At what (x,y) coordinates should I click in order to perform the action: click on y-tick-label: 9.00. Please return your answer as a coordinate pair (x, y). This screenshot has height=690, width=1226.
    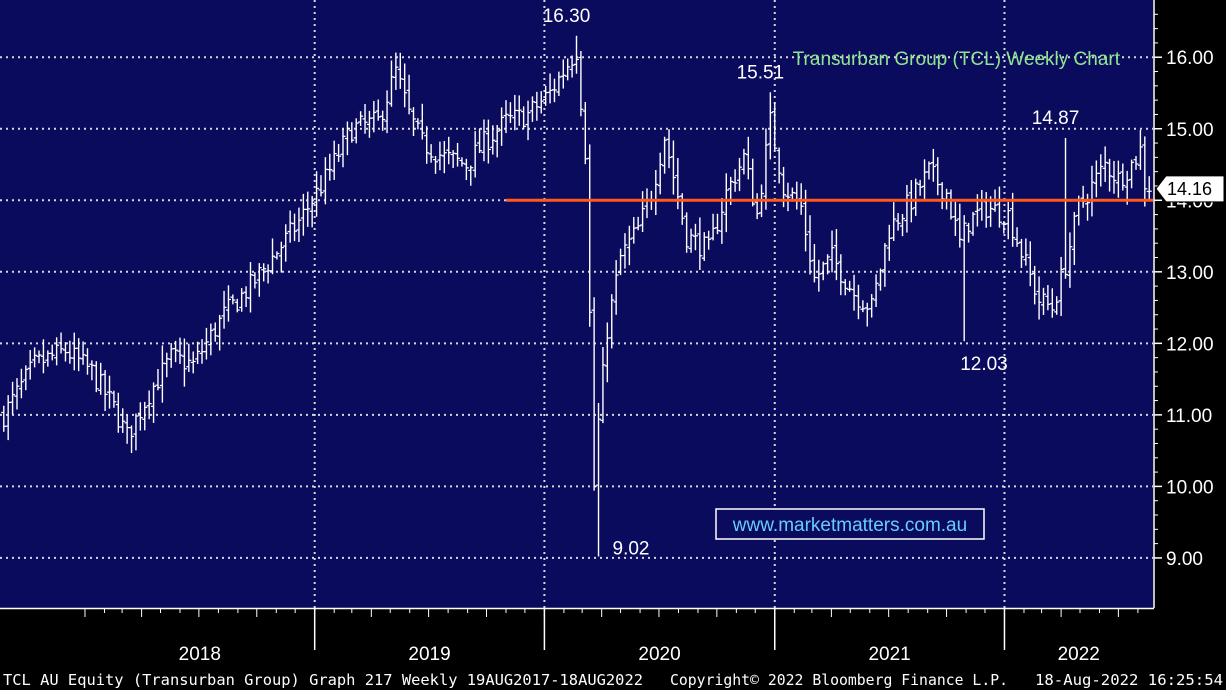
    Looking at the image, I should click on (1184, 559).